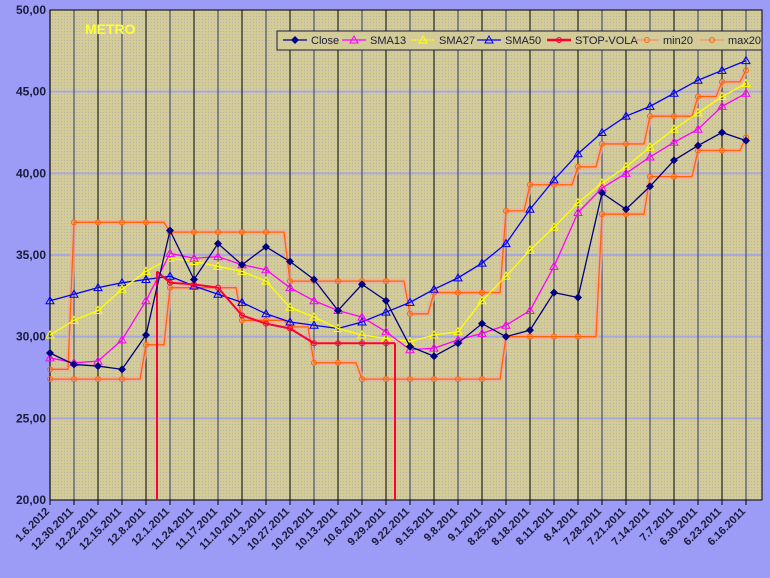  Describe the element at coordinates (678, 41) in the screenshot. I see `legend-label: min20` at that location.